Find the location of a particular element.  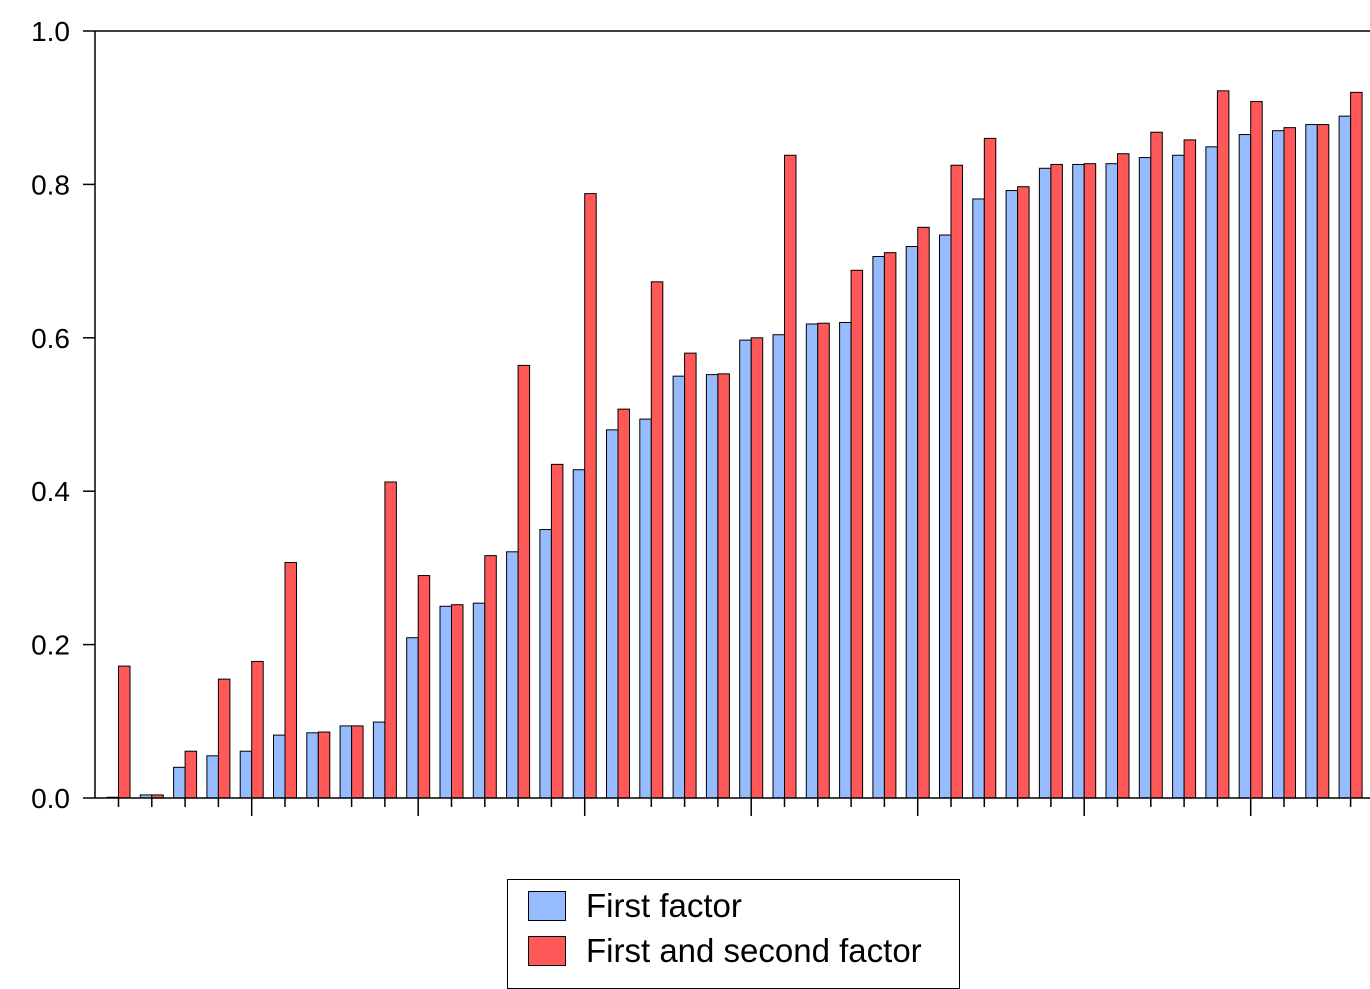

legend-item-first-factor: First factor is located at coordinates (635, 905).